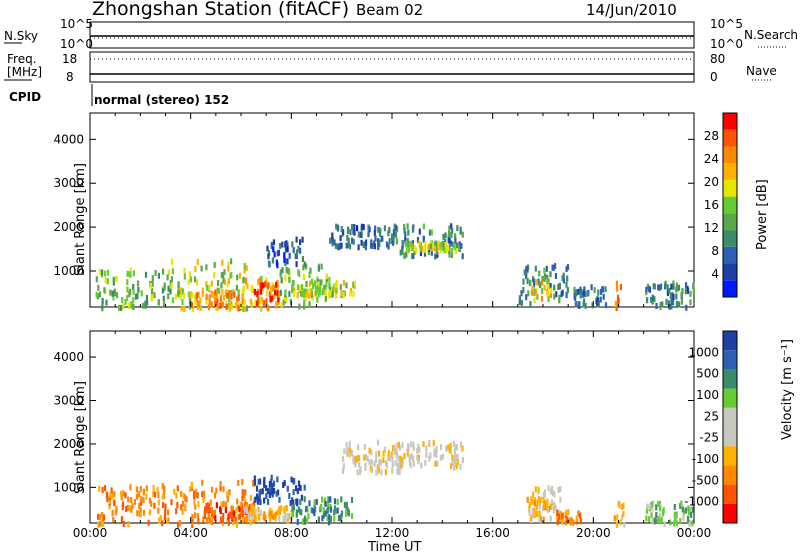 The height and width of the screenshot is (555, 800). I want to click on power-colorbar-tick: 20, so click(711, 182).